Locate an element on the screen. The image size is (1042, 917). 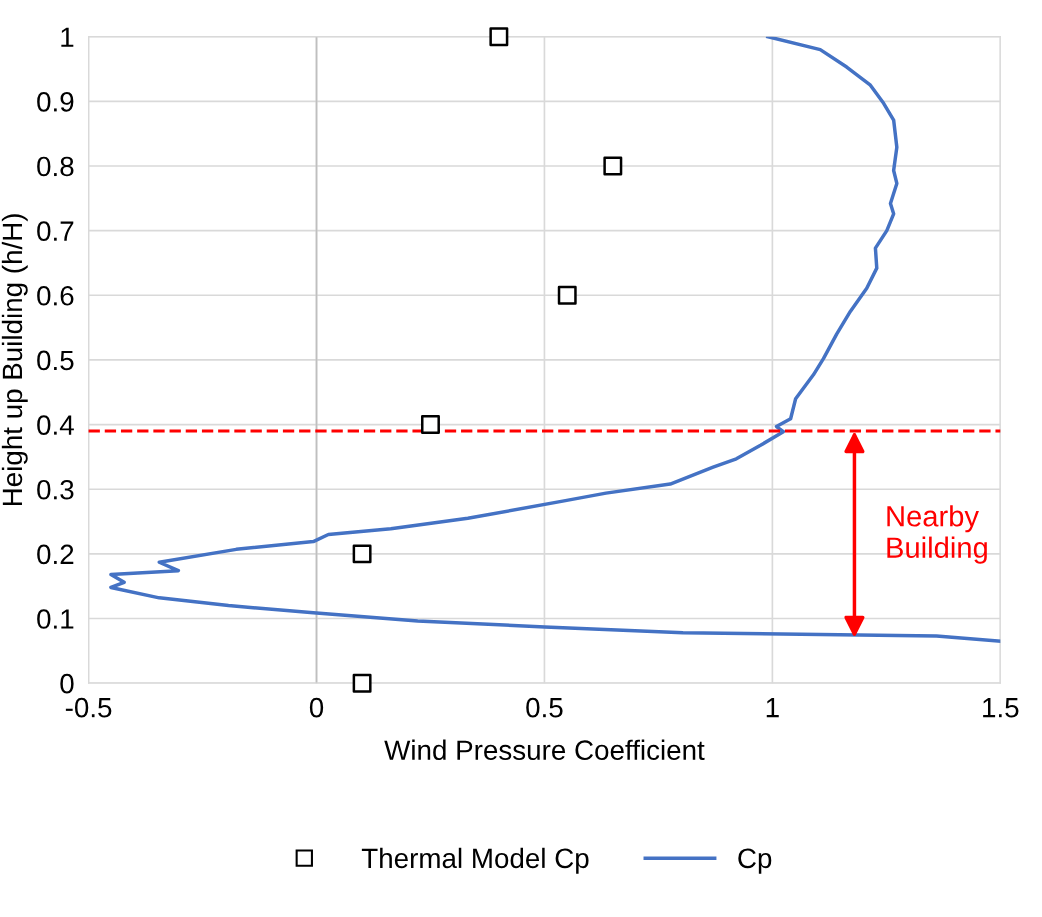
y-tick-label: 0.2 is located at coordinates (55, 554).